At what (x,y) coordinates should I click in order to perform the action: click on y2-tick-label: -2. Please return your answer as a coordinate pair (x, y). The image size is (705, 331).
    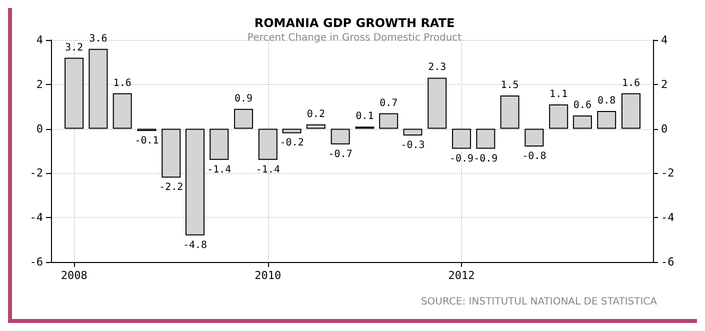
    Looking at the image, I should click on (667, 173).